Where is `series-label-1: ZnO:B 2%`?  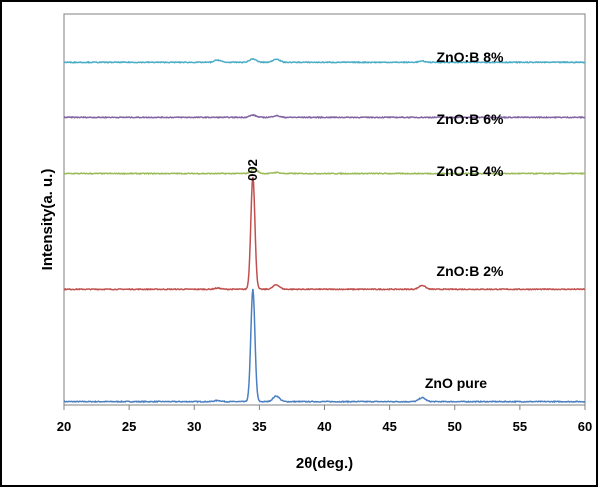
series-label-1: ZnO:B 2% is located at coordinates (470, 271).